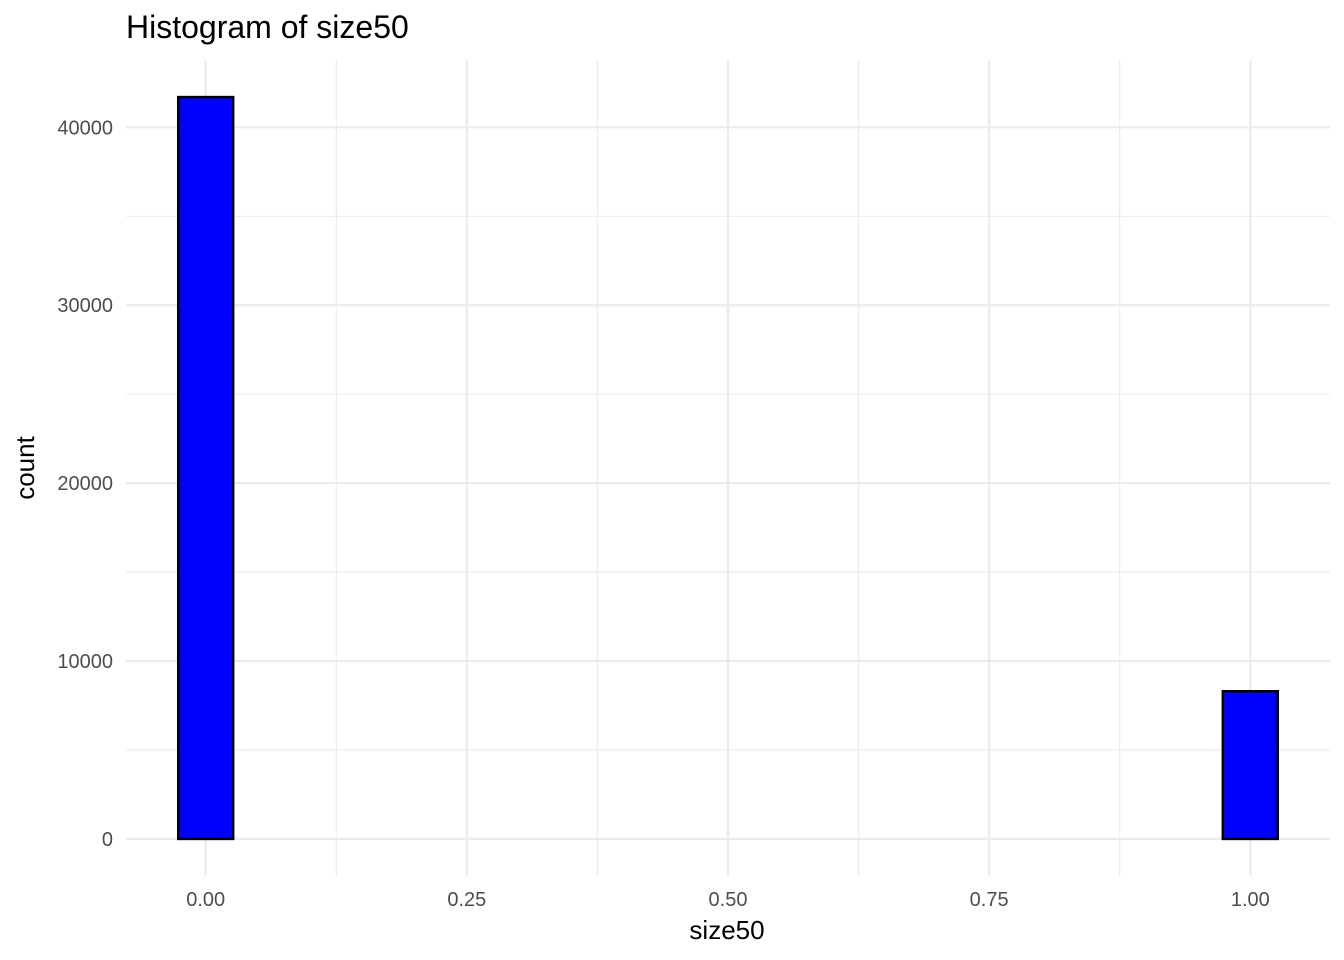 The width and height of the screenshot is (1344, 960). Describe the element at coordinates (25, 467) in the screenshot. I see `y-axis-title: count` at that location.